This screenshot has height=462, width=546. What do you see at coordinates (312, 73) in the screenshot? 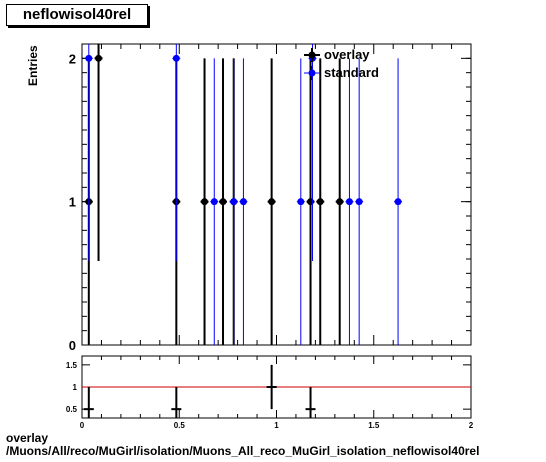
I see `standard-marker-icon` at bounding box center [312, 73].